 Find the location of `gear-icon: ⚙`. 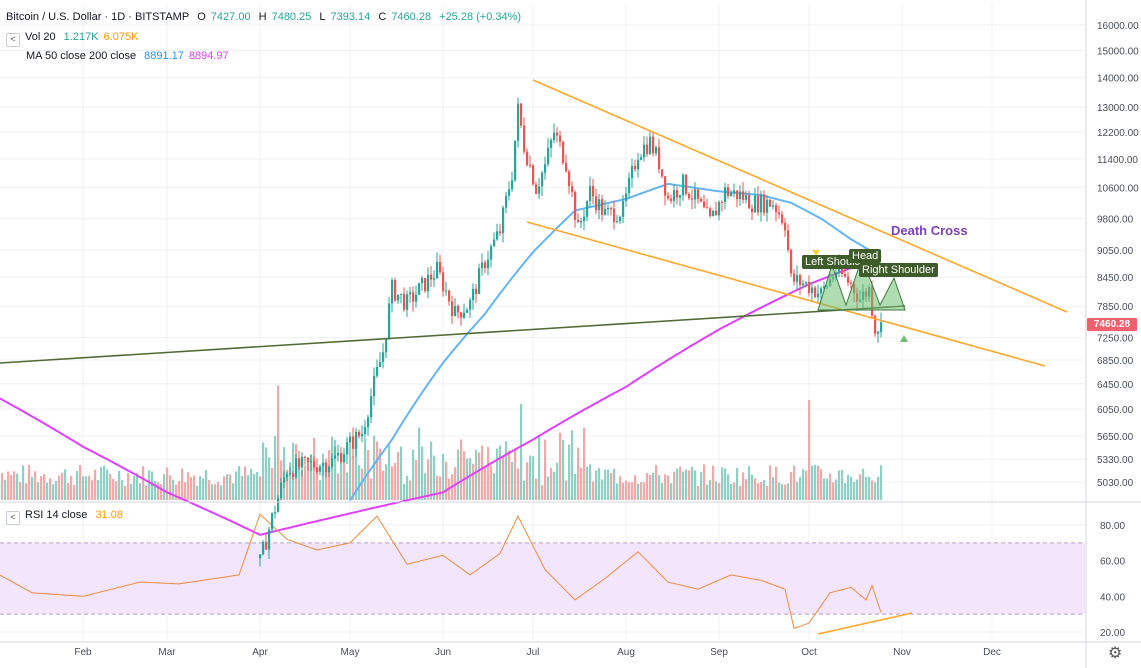

gear-icon: ⚙ is located at coordinates (1115, 653).